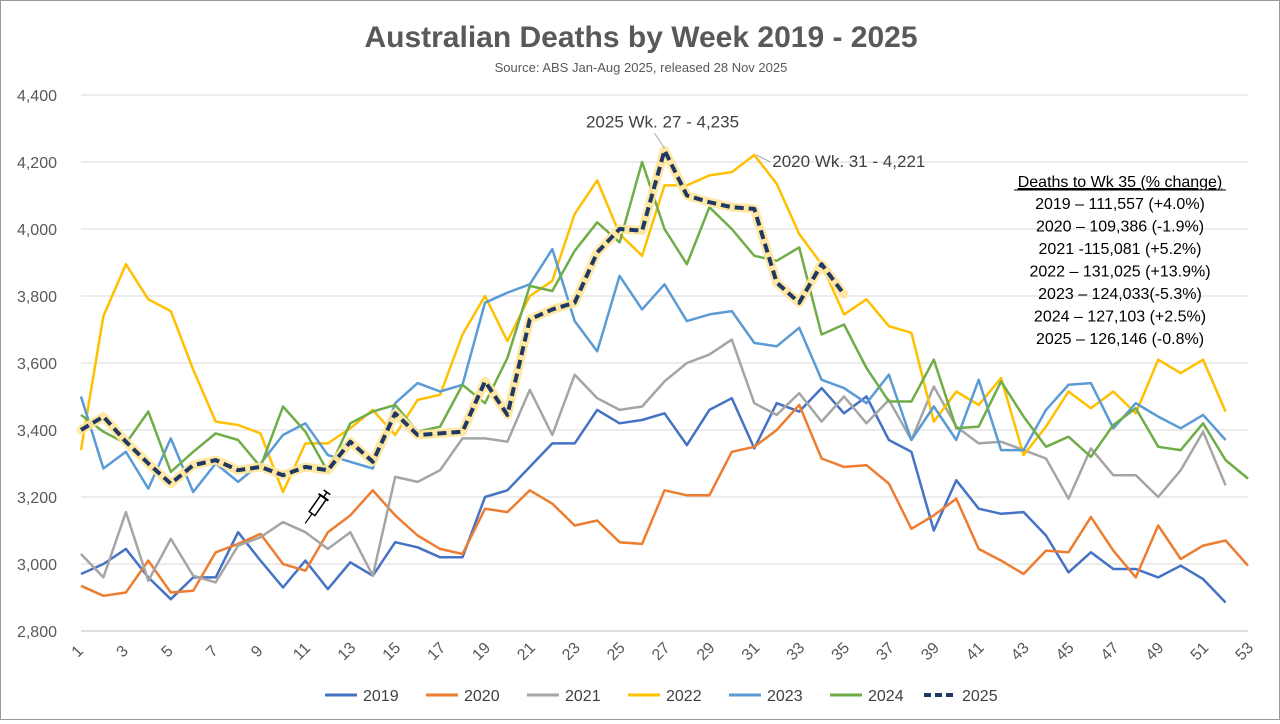  What do you see at coordinates (841, 651) in the screenshot?
I see `x-tick-label: 35` at bounding box center [841, 651].